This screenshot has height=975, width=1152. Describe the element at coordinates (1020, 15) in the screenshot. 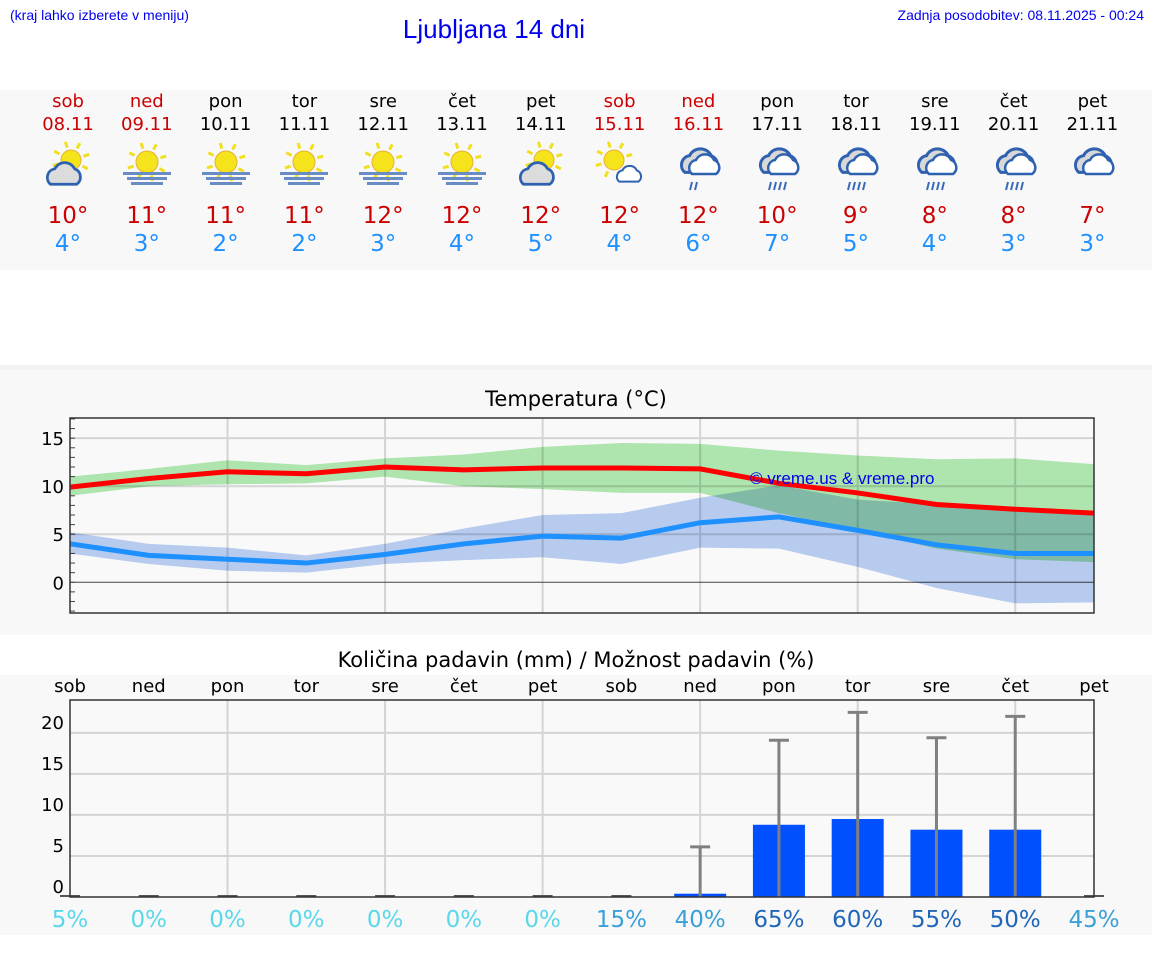

I see `last-updated: Zadnja posodobitev: 08.11.2025 - 00:24` at that location.